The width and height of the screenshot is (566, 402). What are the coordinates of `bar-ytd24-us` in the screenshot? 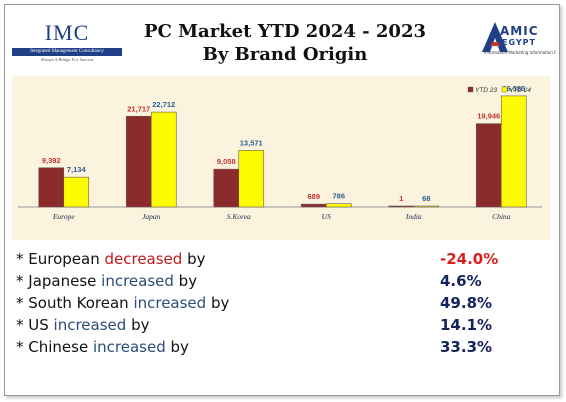 It's located at (338, 205).